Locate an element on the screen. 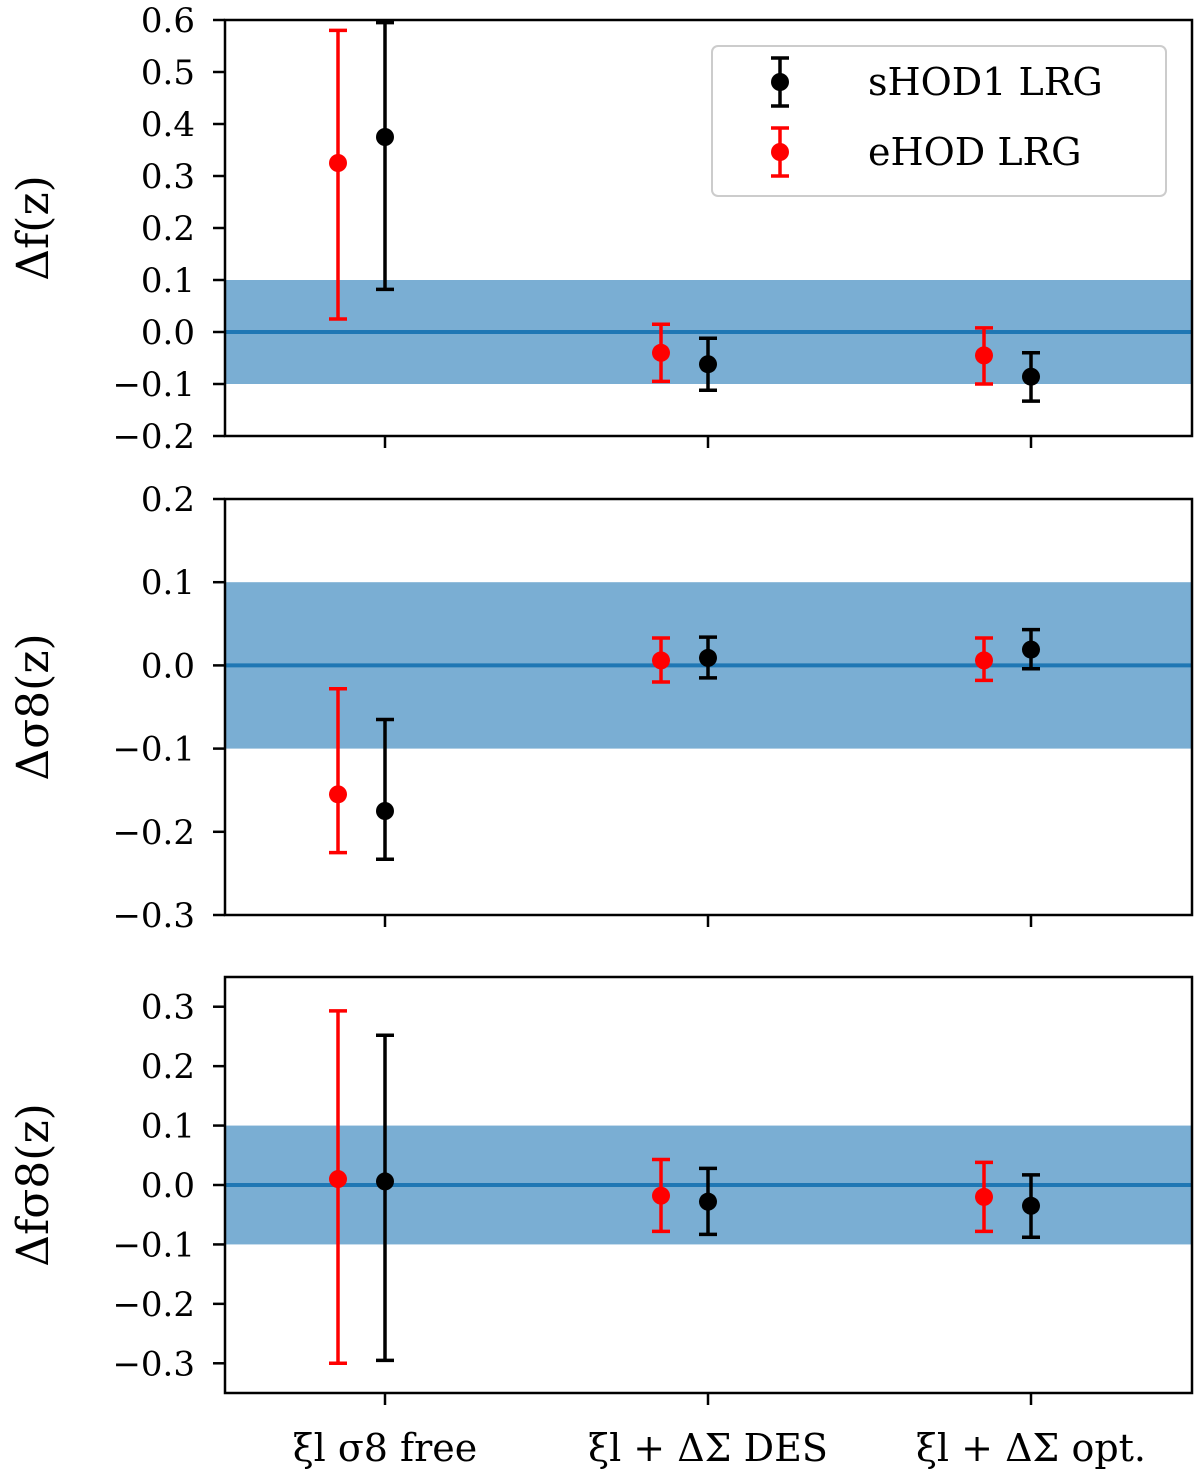  legend-box is located at coordinates (939, 121).